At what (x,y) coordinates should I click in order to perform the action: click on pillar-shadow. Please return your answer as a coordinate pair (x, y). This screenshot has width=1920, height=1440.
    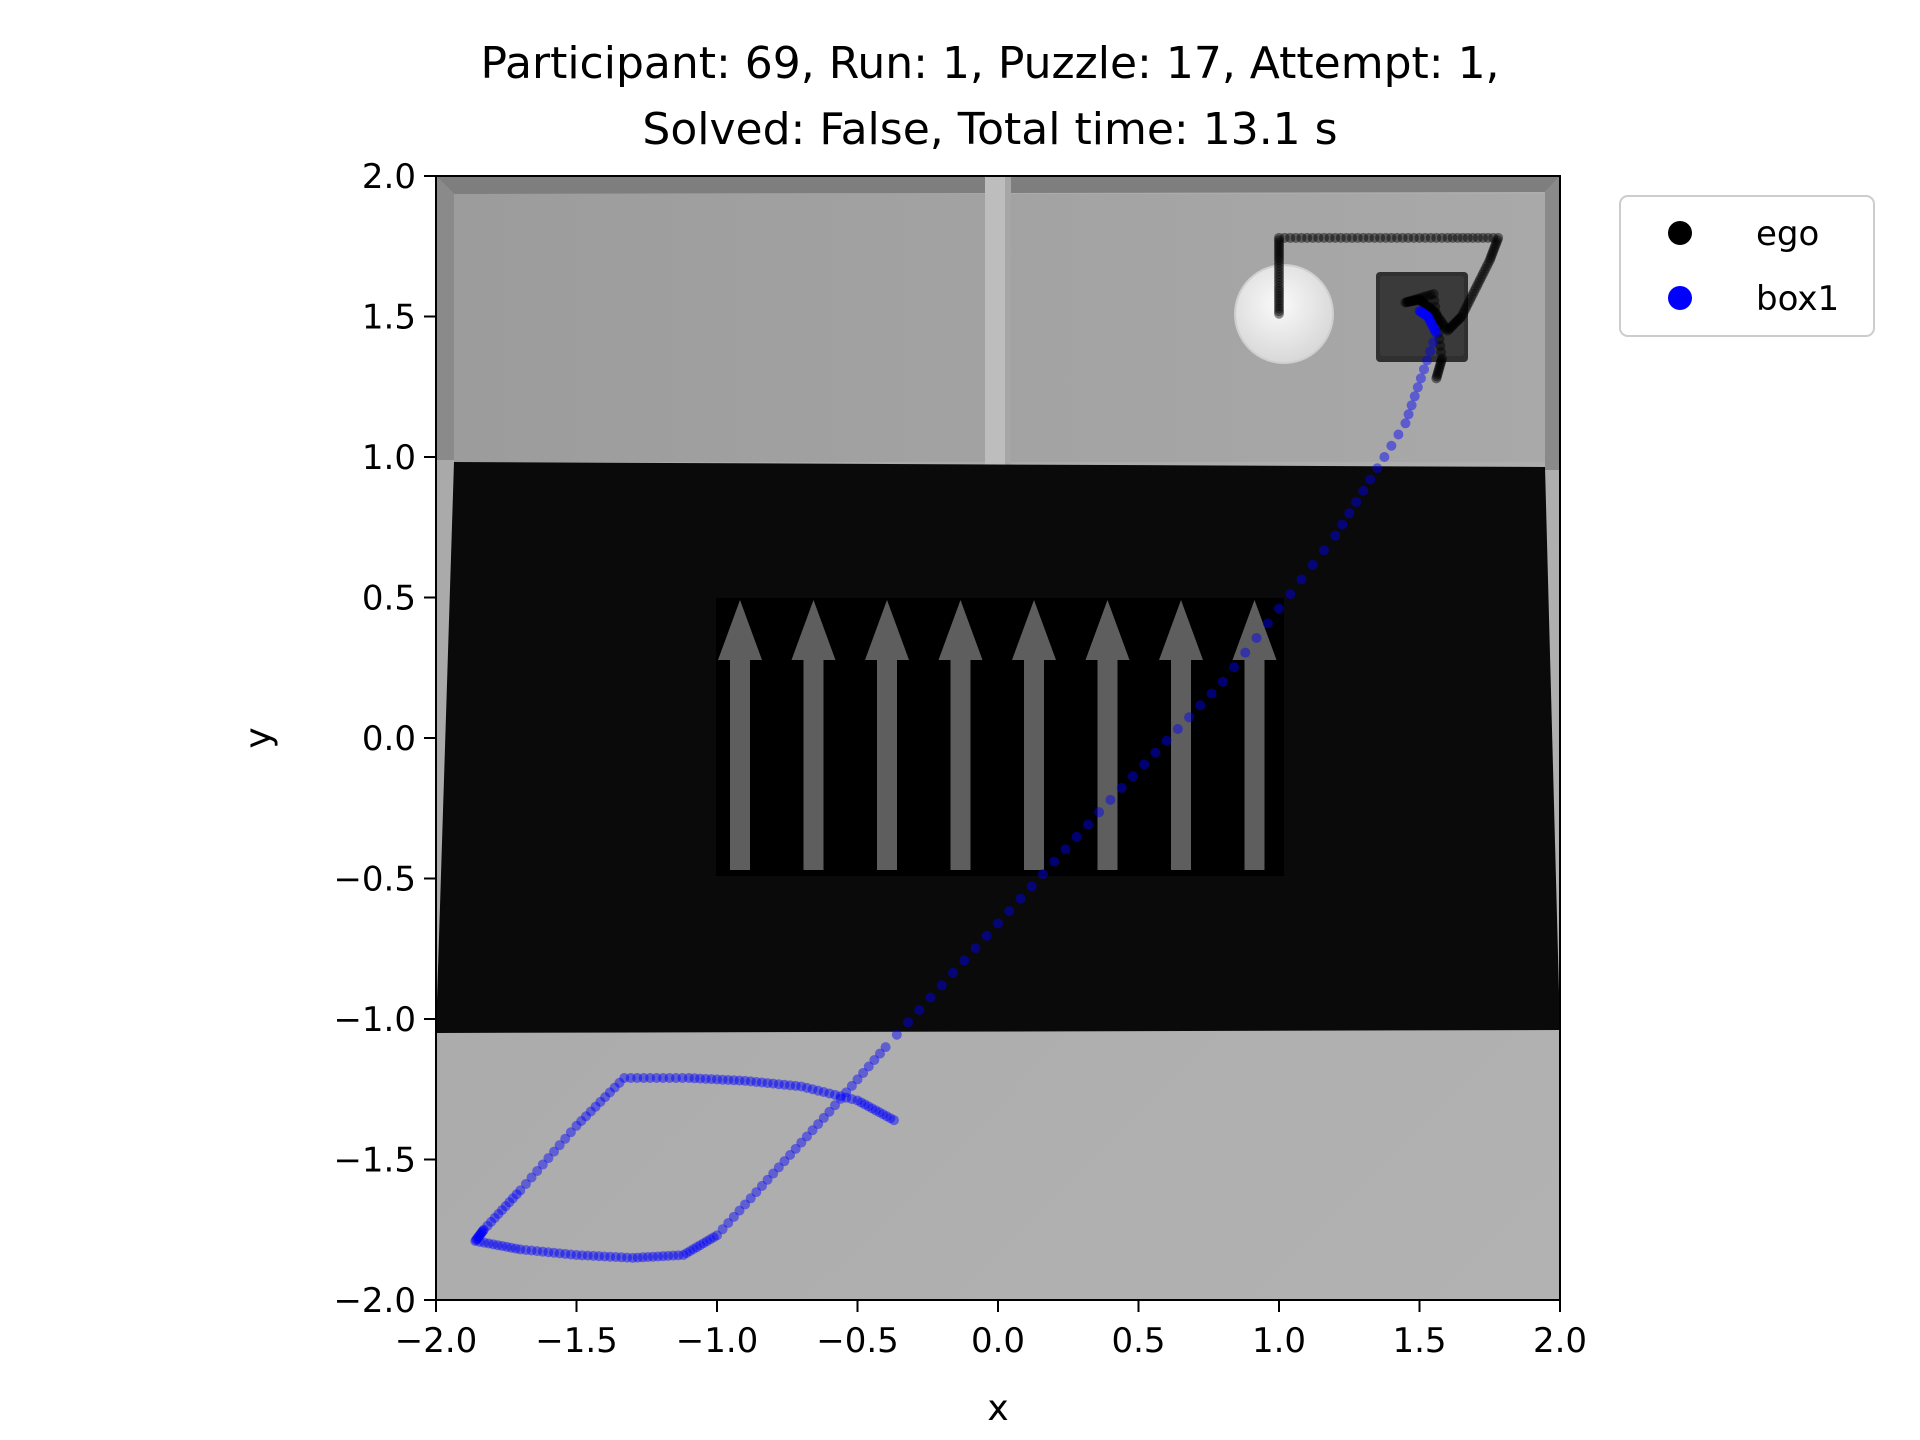
    Looking at the image, I should click on (1008, 323).